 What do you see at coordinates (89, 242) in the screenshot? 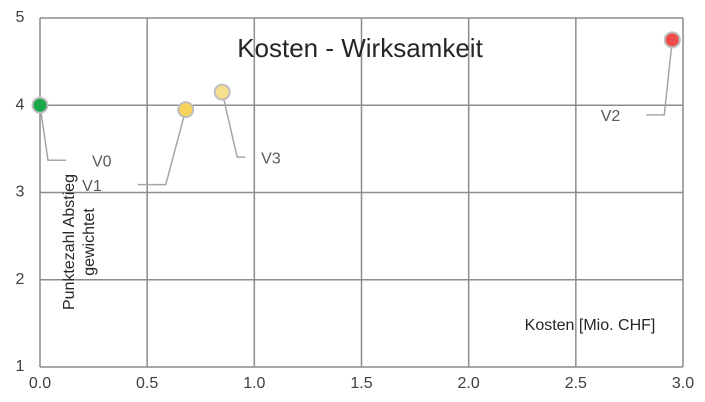
I see `y-axis-label-line: gewichtet` at bounding box center [89, 242].